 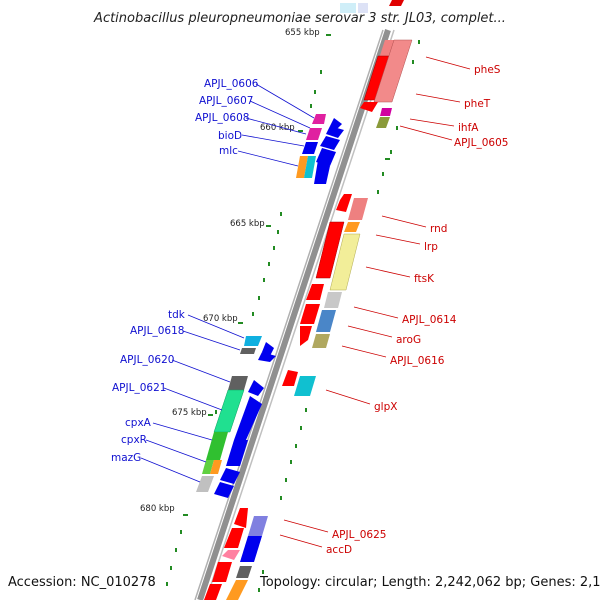 I want to click on gene-rnd, so click(x=358, y=209).